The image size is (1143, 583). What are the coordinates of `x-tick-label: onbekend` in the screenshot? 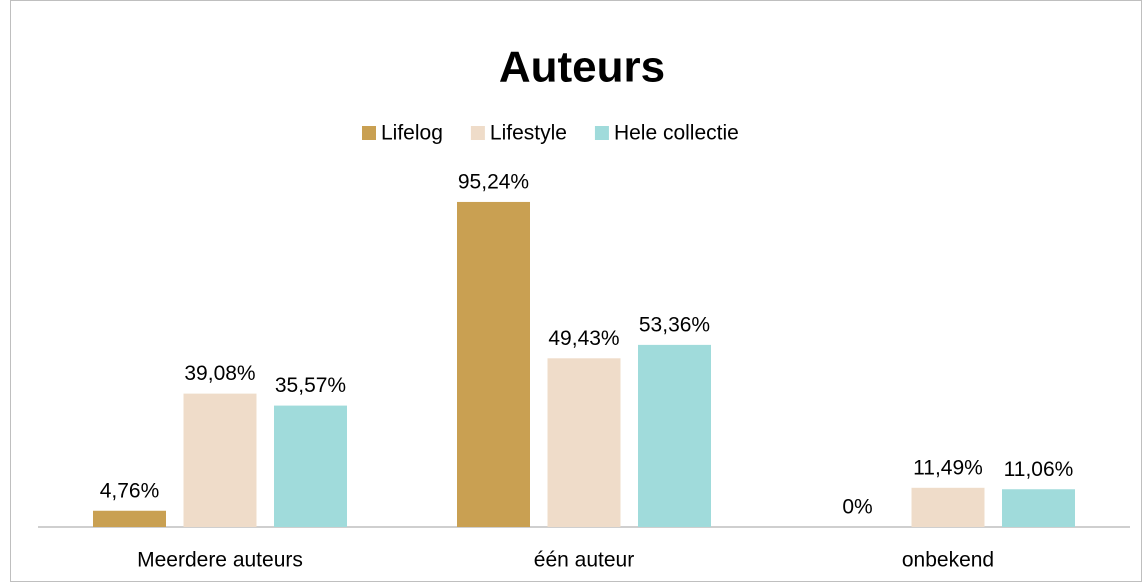 It's located at (948, 560).